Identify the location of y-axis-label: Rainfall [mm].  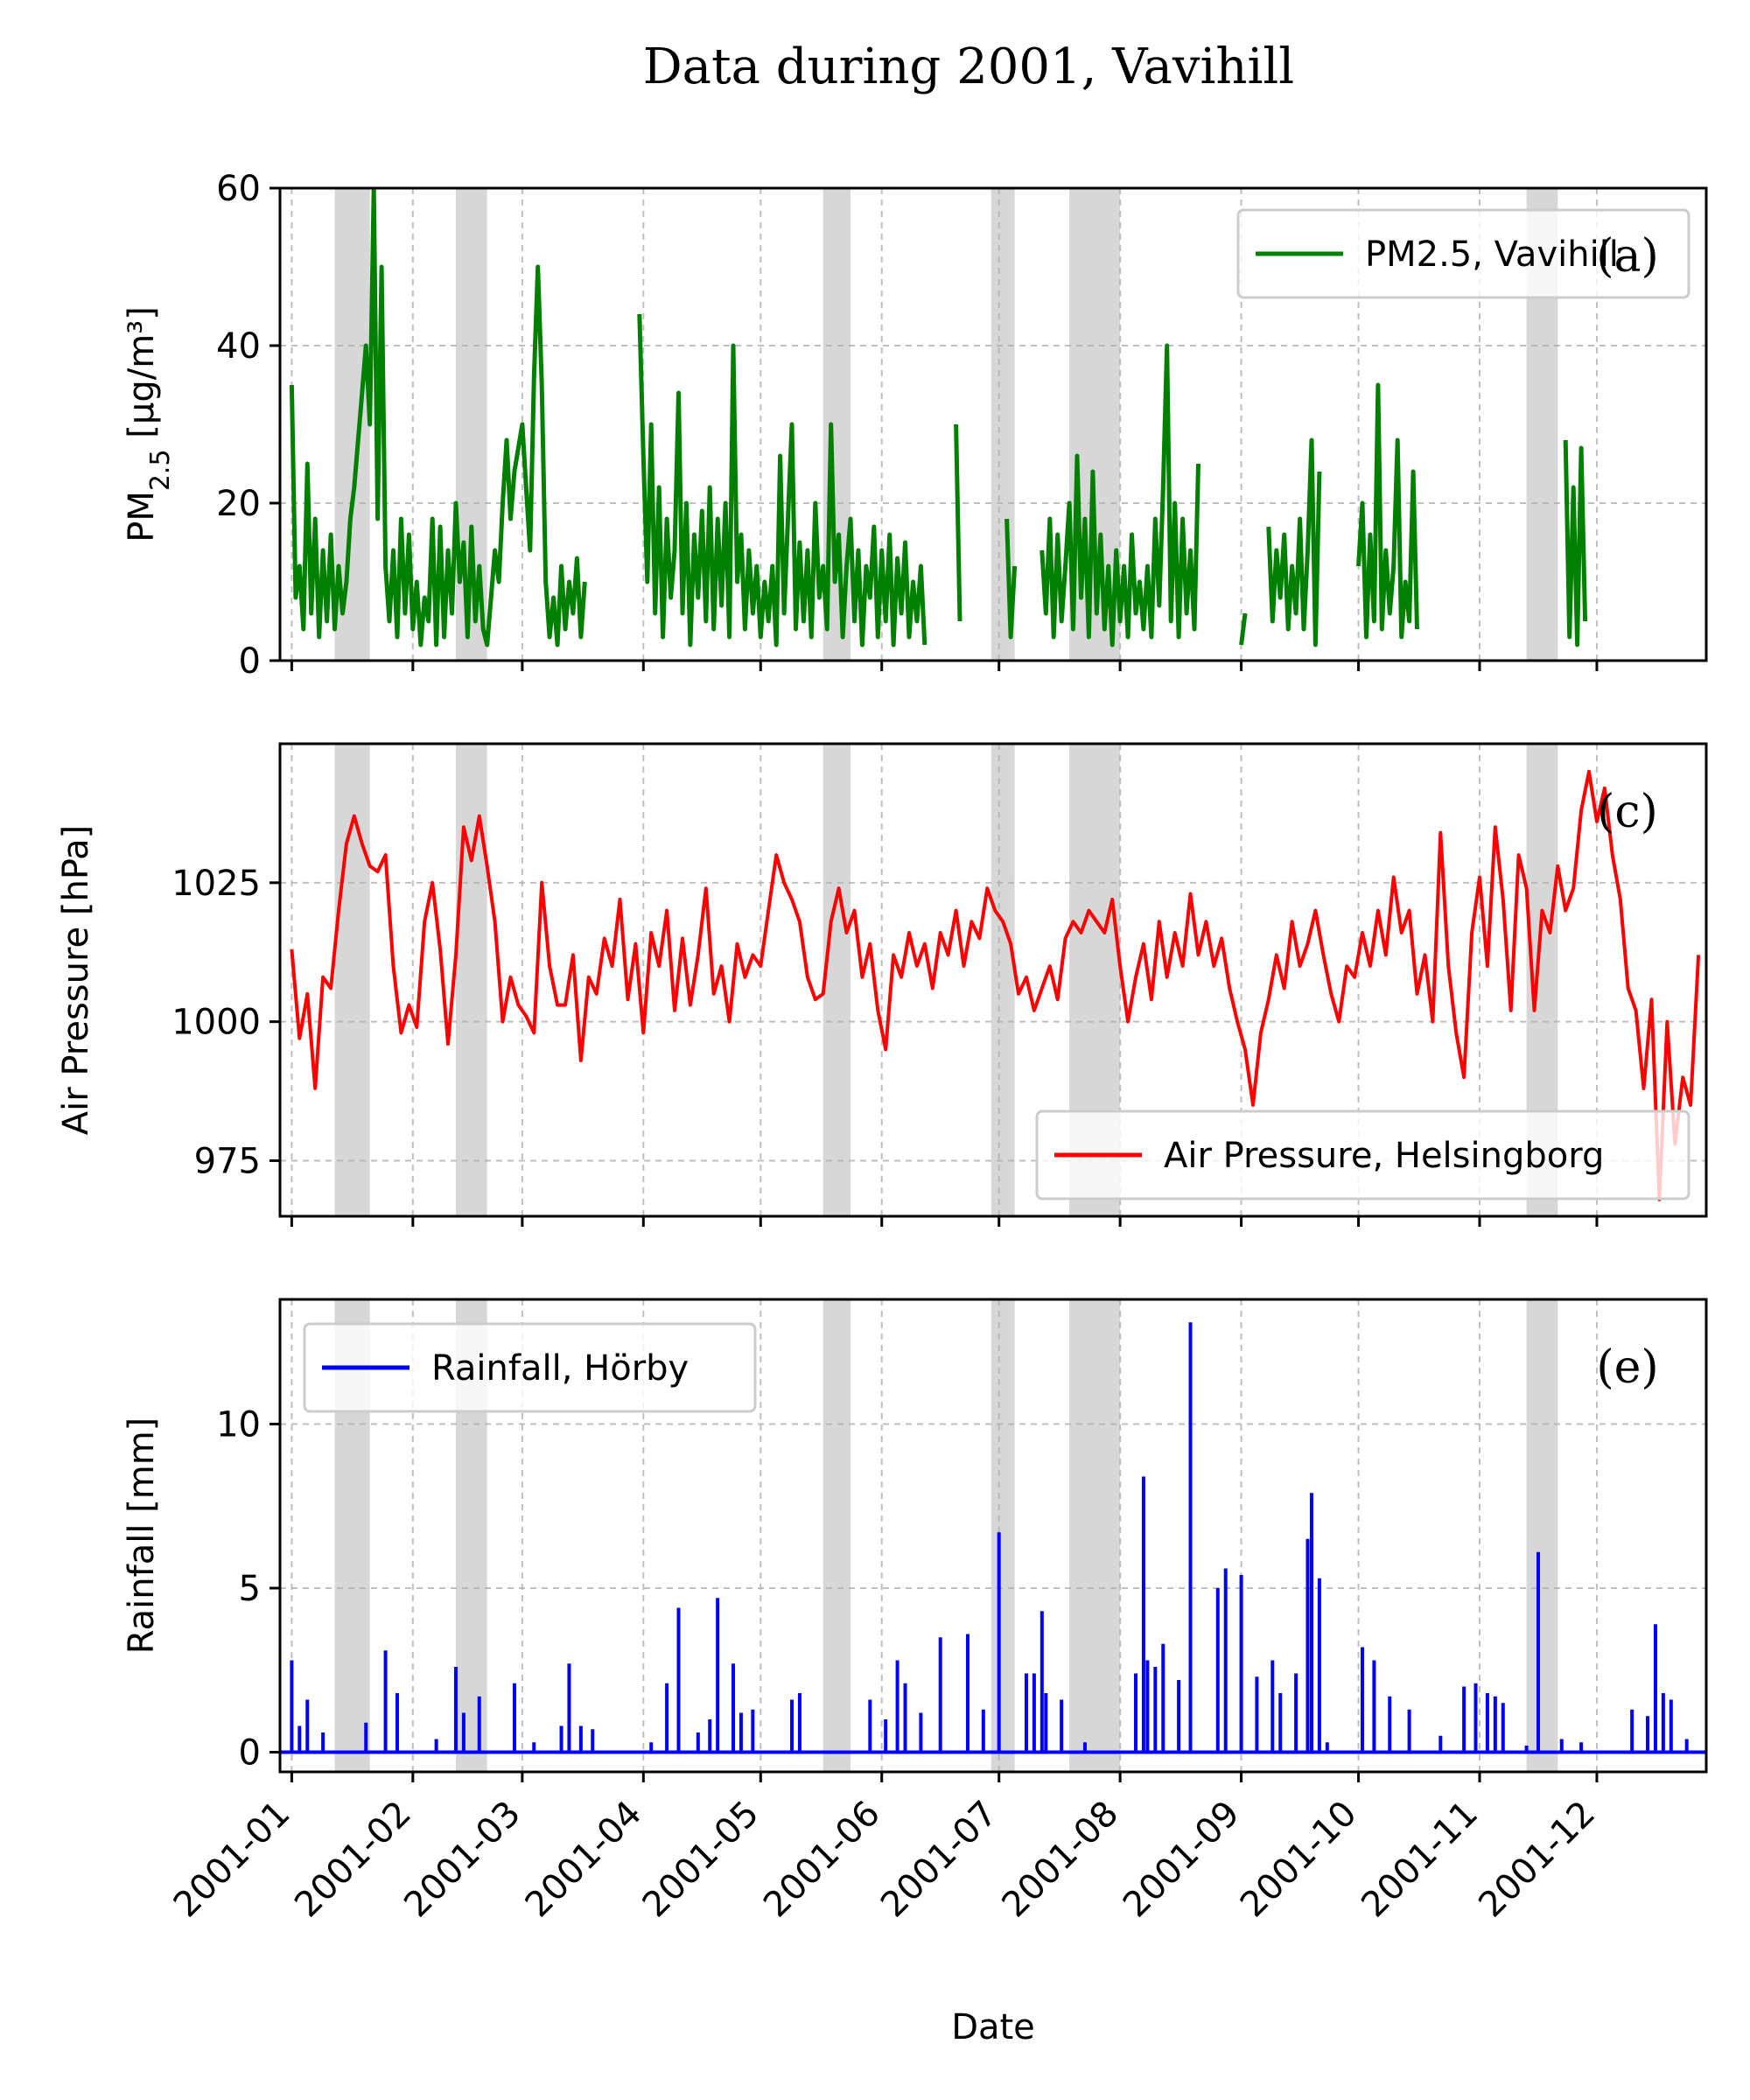
(142, 1536).